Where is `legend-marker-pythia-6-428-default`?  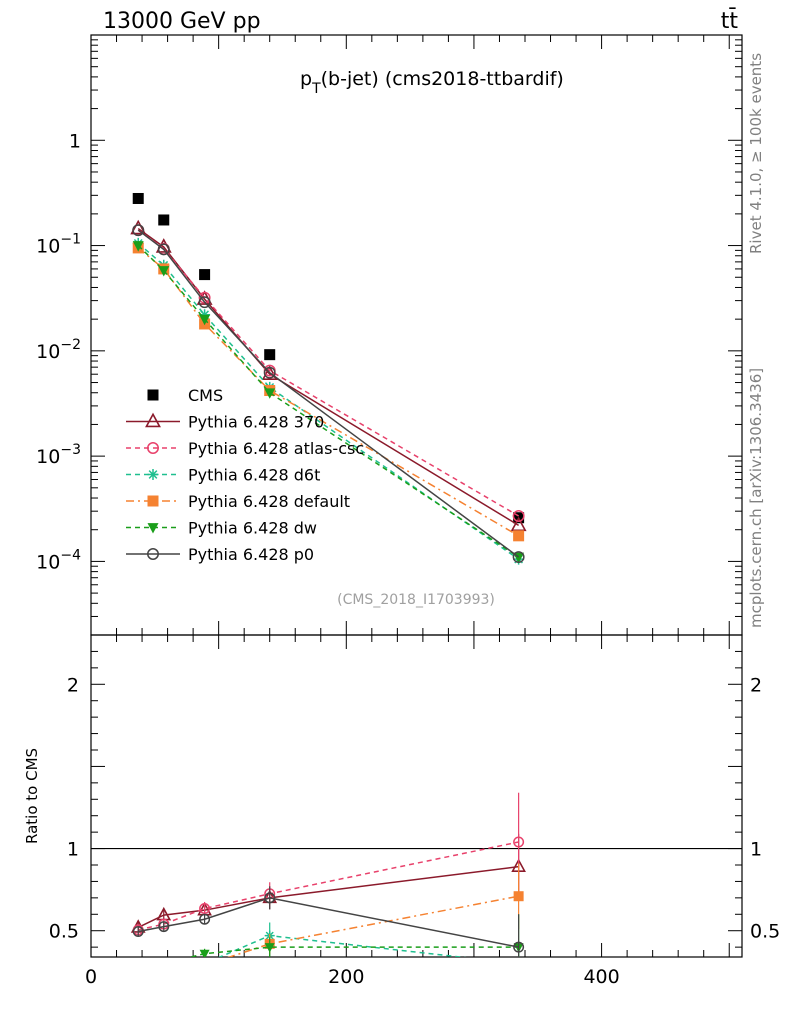
legend-marker-pythia-6-428-default is located at coordinates (153, 501).